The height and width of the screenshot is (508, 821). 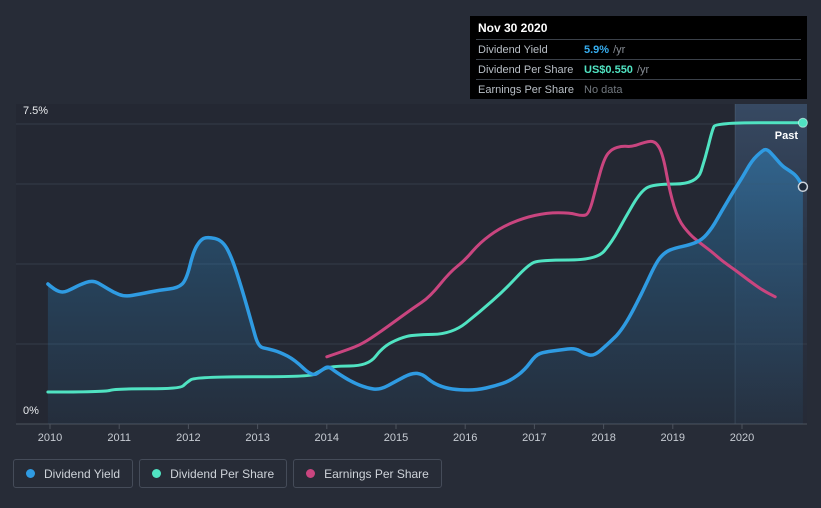 I want to click on tooltip-label: Dividend Per Share, so click(x=526, y=69).